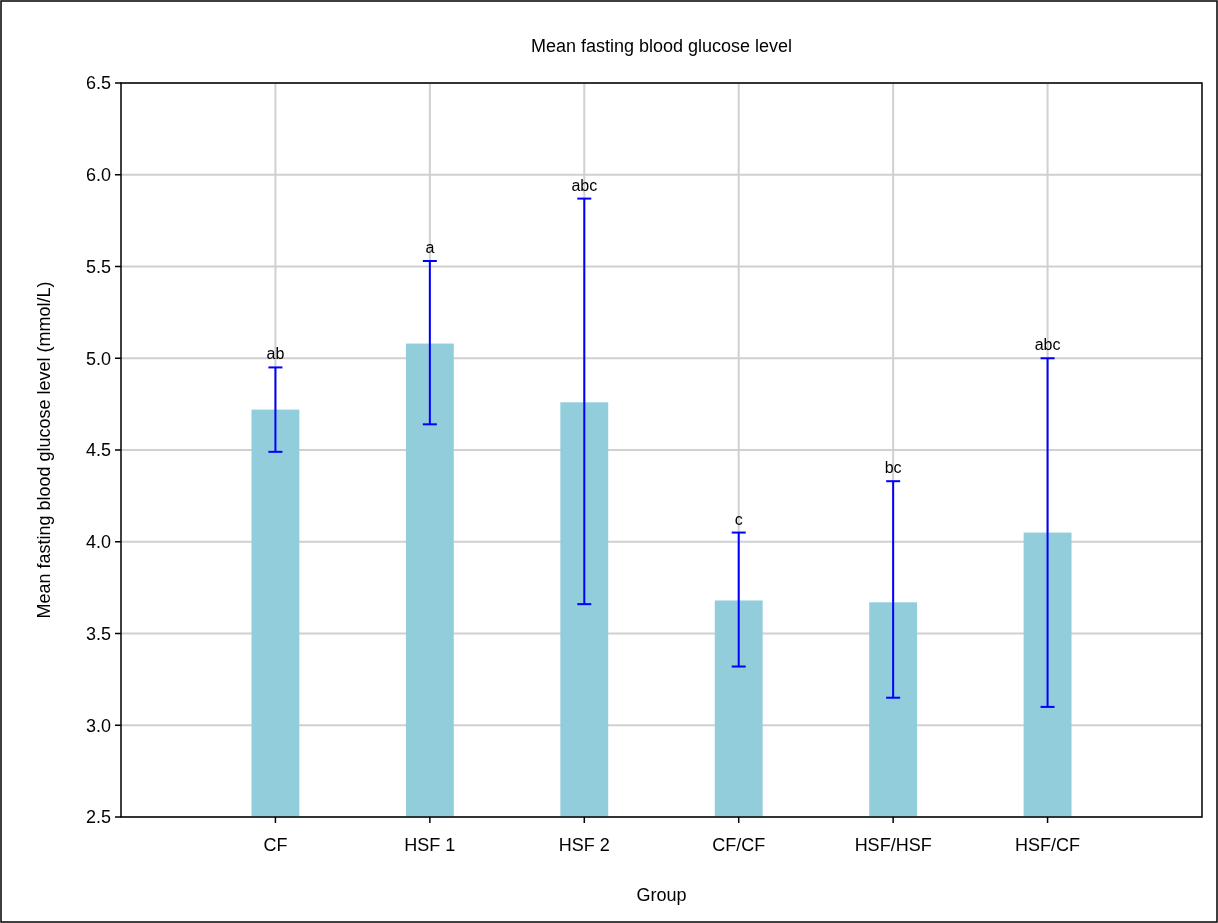 Image resolution: width=1218 pixels, height=923 pixels. I want to click on y-tick-label: 6.5, so click(98, 83).